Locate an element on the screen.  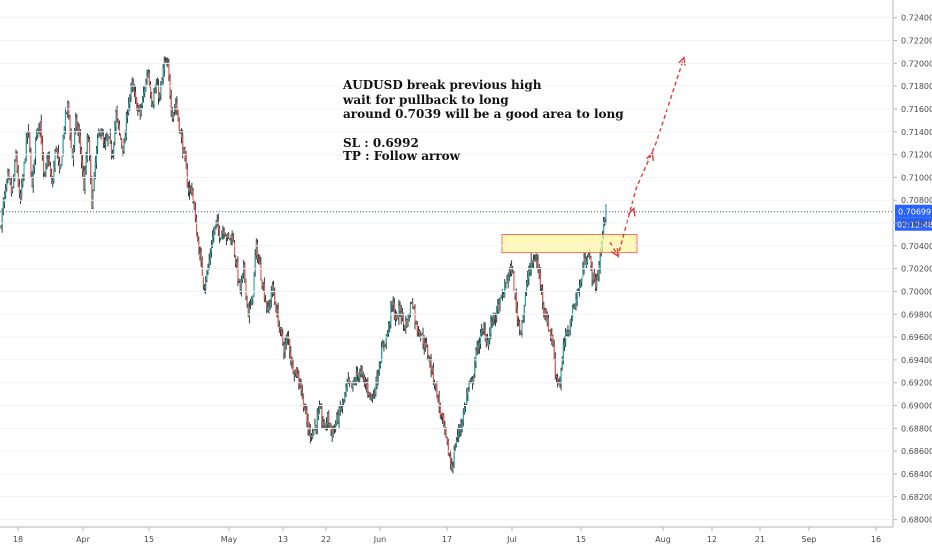
time-tick-label: Apr is located at coordinates (83, 539).